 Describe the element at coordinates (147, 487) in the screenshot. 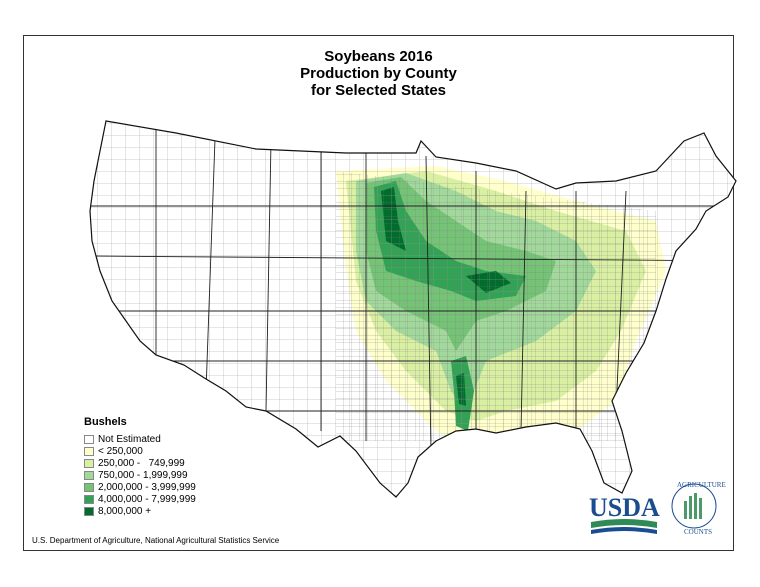

I see `legend-label: 2,000,000 - 3,999,999` at that location.